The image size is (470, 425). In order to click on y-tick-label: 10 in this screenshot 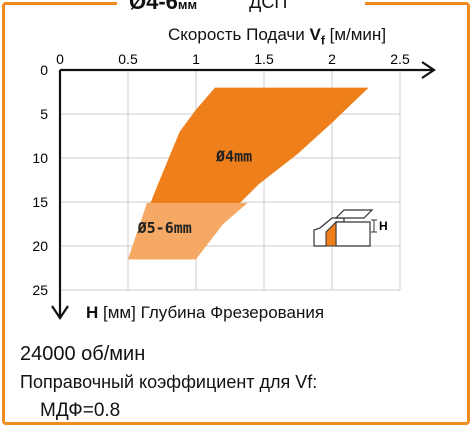, I will do `click(40, 158)`.